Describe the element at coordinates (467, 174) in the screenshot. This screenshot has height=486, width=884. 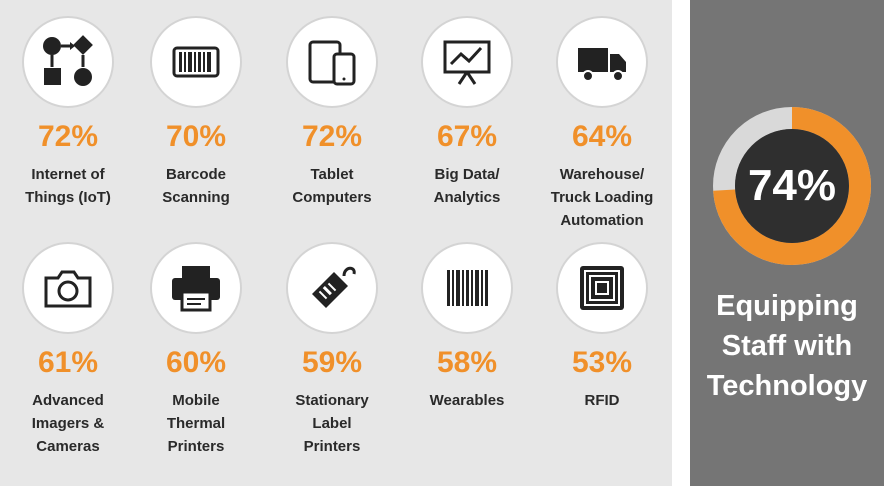
I see `stat-label-line: Big Data/` at that location.